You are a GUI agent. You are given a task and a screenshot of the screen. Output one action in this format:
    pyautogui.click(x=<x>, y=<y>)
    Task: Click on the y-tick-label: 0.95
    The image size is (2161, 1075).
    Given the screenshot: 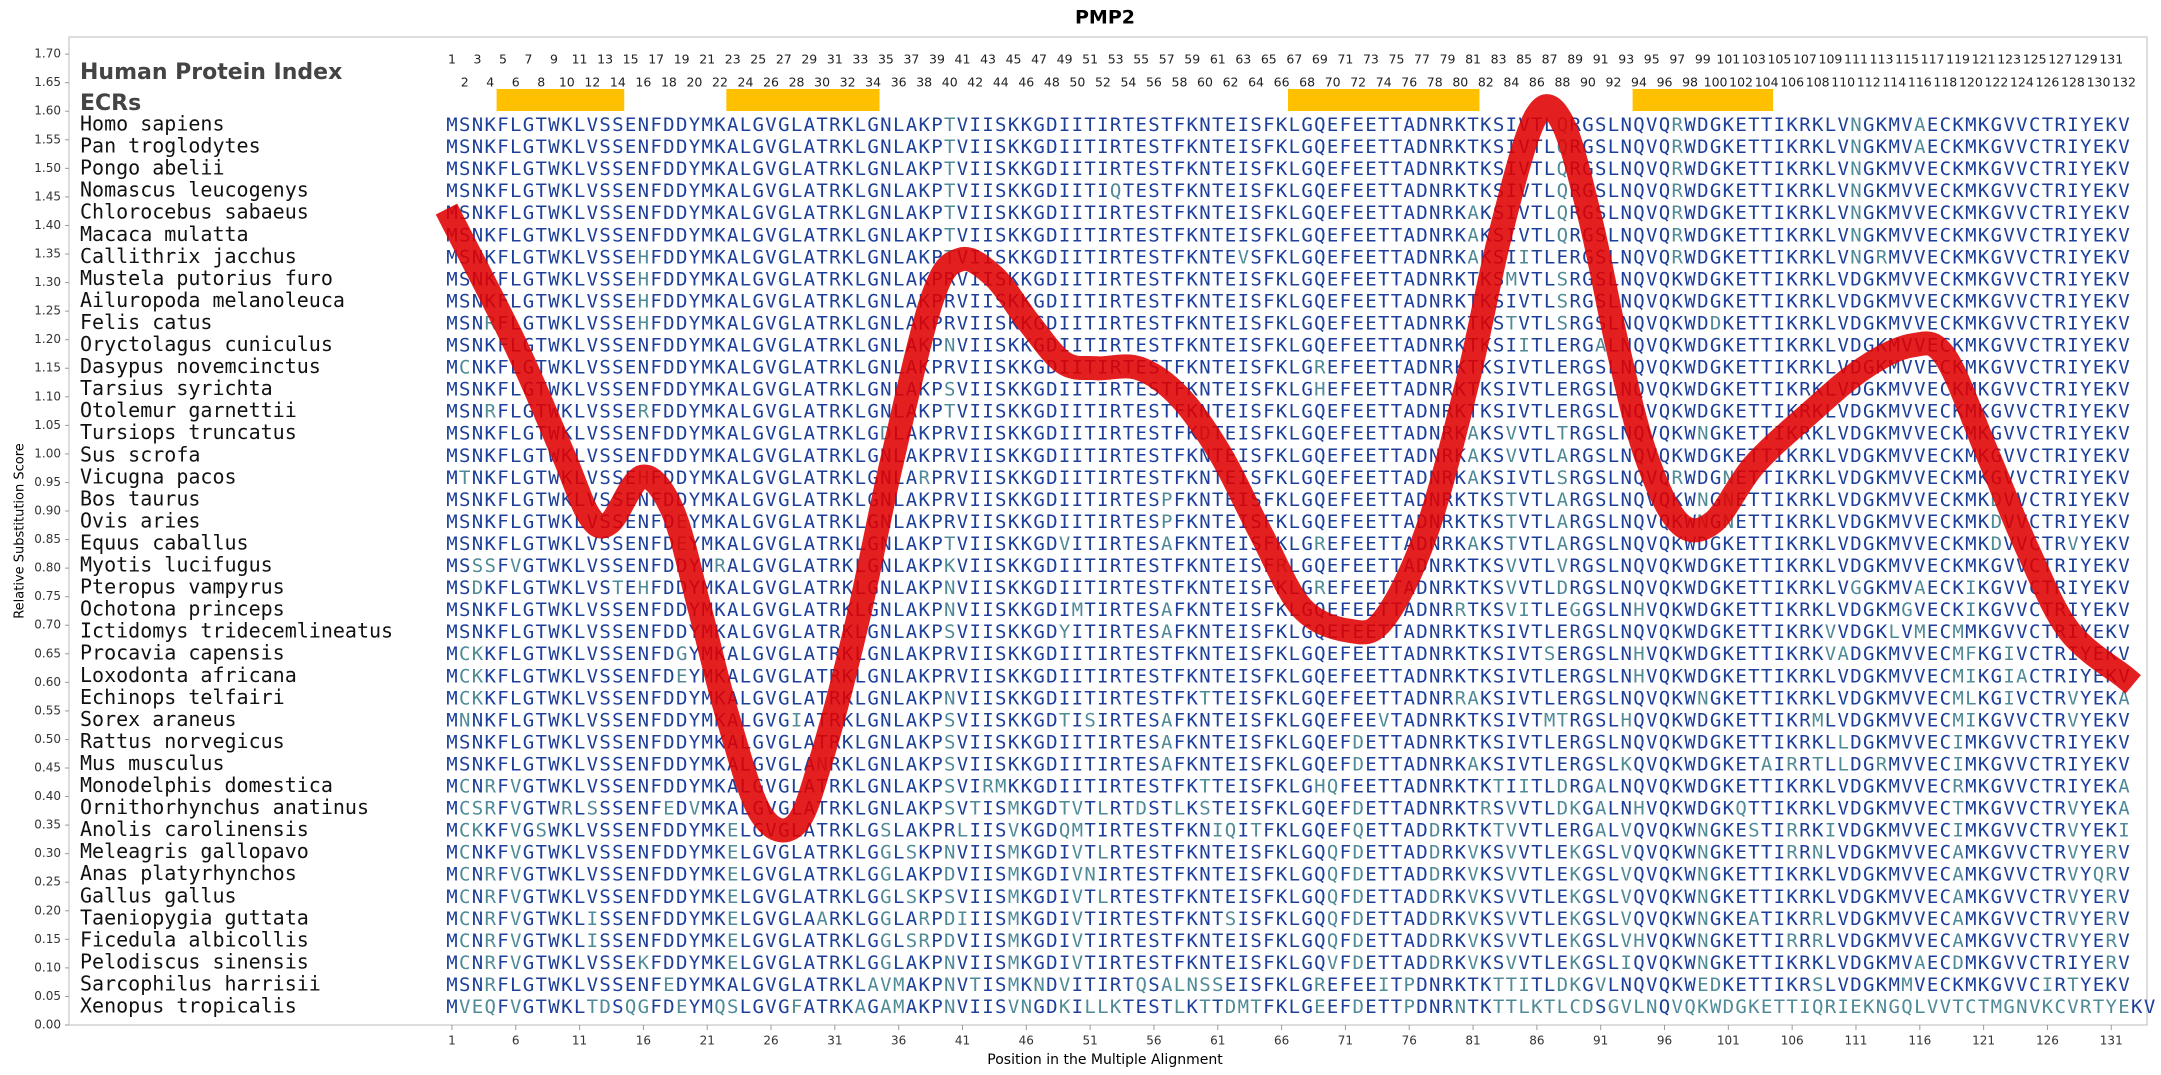 What is the action you would take?
    pyautogui.click(x=47, y=482)
    